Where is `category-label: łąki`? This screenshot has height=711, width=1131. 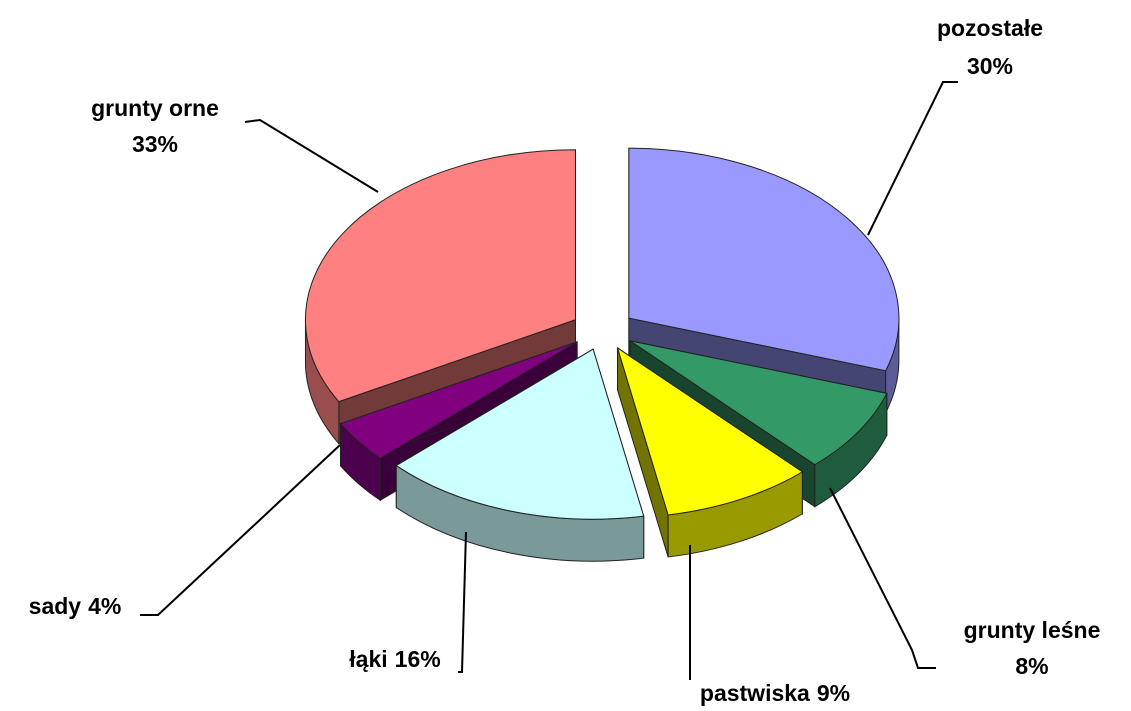
category-label: łąki is located at coordinates (368, 659).